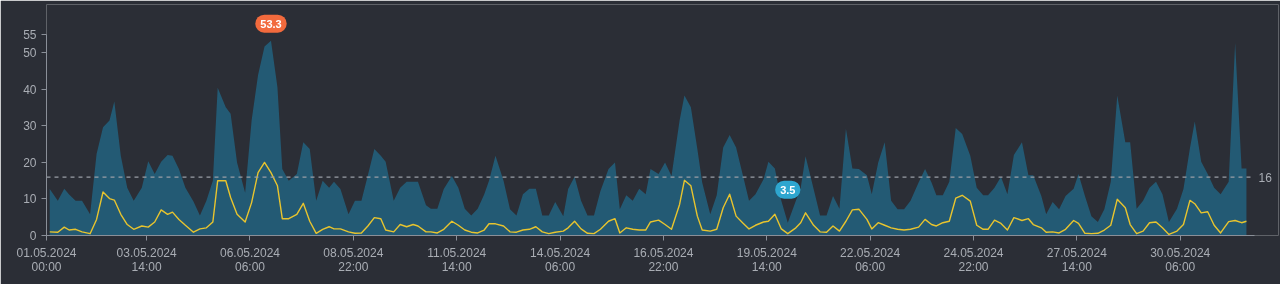 This screenshot has height=284, width=1280. I want to click on y-tick-label: 55, so click(30, 35).